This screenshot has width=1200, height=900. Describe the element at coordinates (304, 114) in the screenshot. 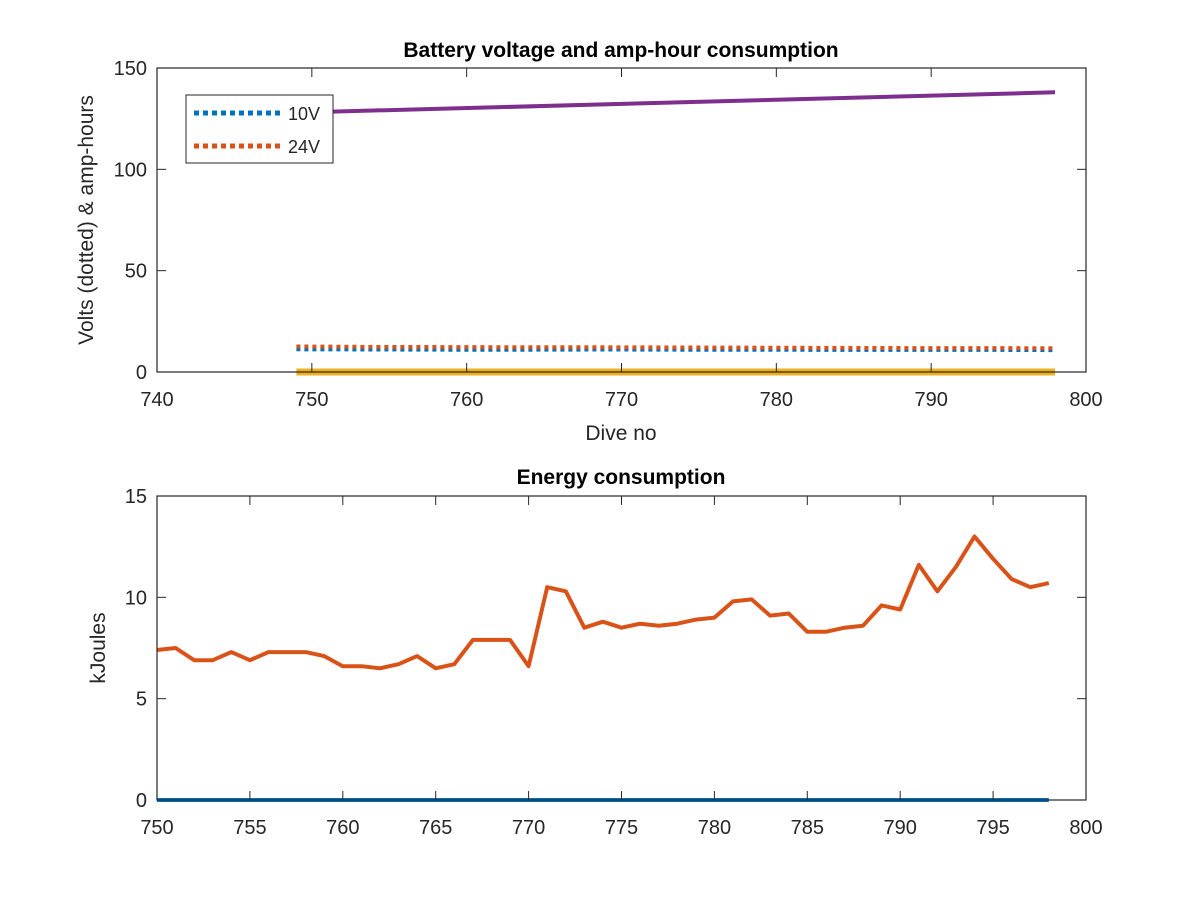

I see `legend-label-10v: 10V` at that location.